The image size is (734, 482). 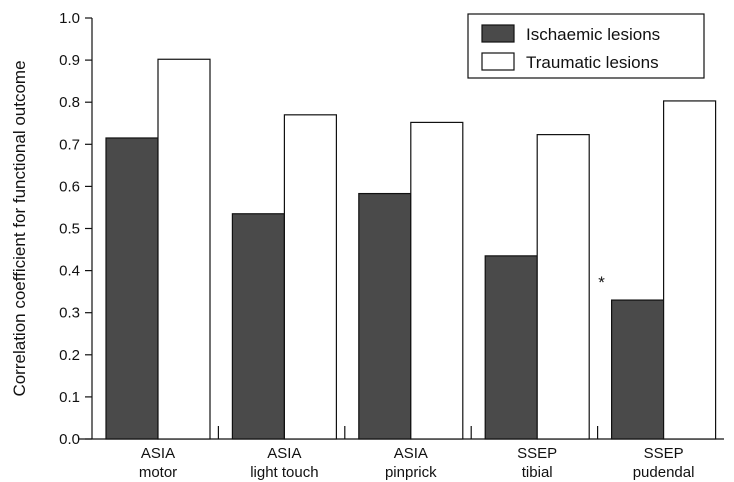 I want to click on x-category-label: light touch, so click(x=284, y=472).